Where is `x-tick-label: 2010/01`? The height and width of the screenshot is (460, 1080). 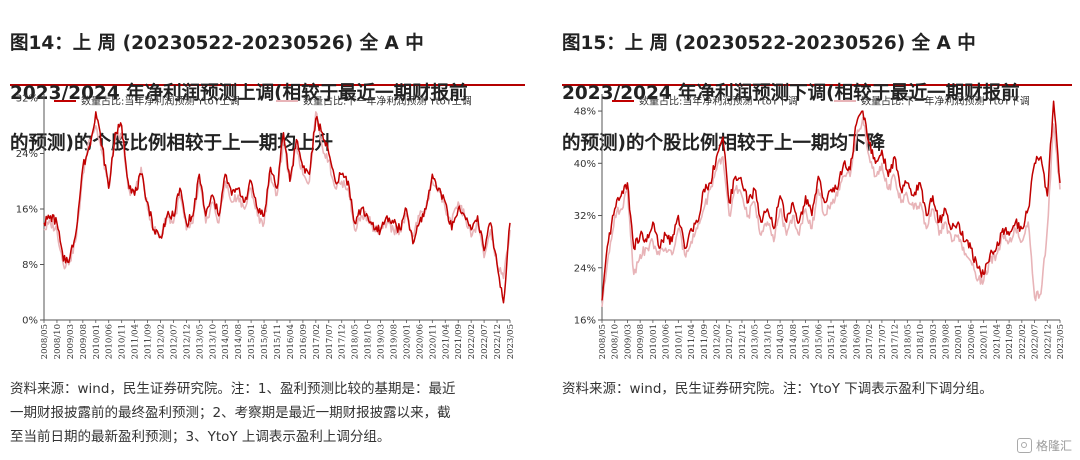
x-tick-label: 2010/01 is located at coordinates (654, 341).